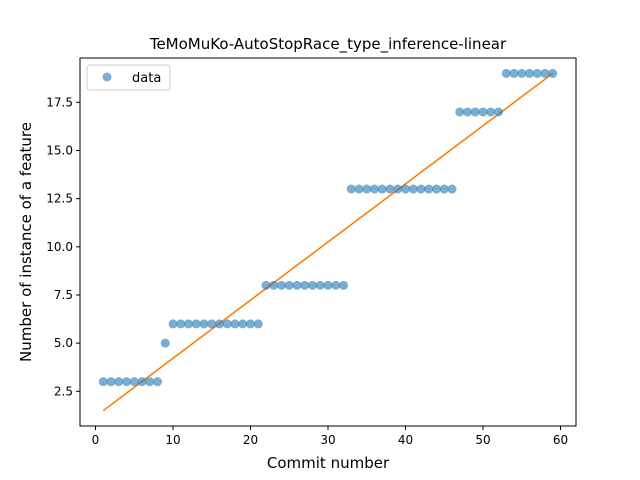 The image size is (640, 480). What do you see at coordinates (327, 440) in the screenshot?
I see `x-tick-label: 30` at bounding box center [327, 440].